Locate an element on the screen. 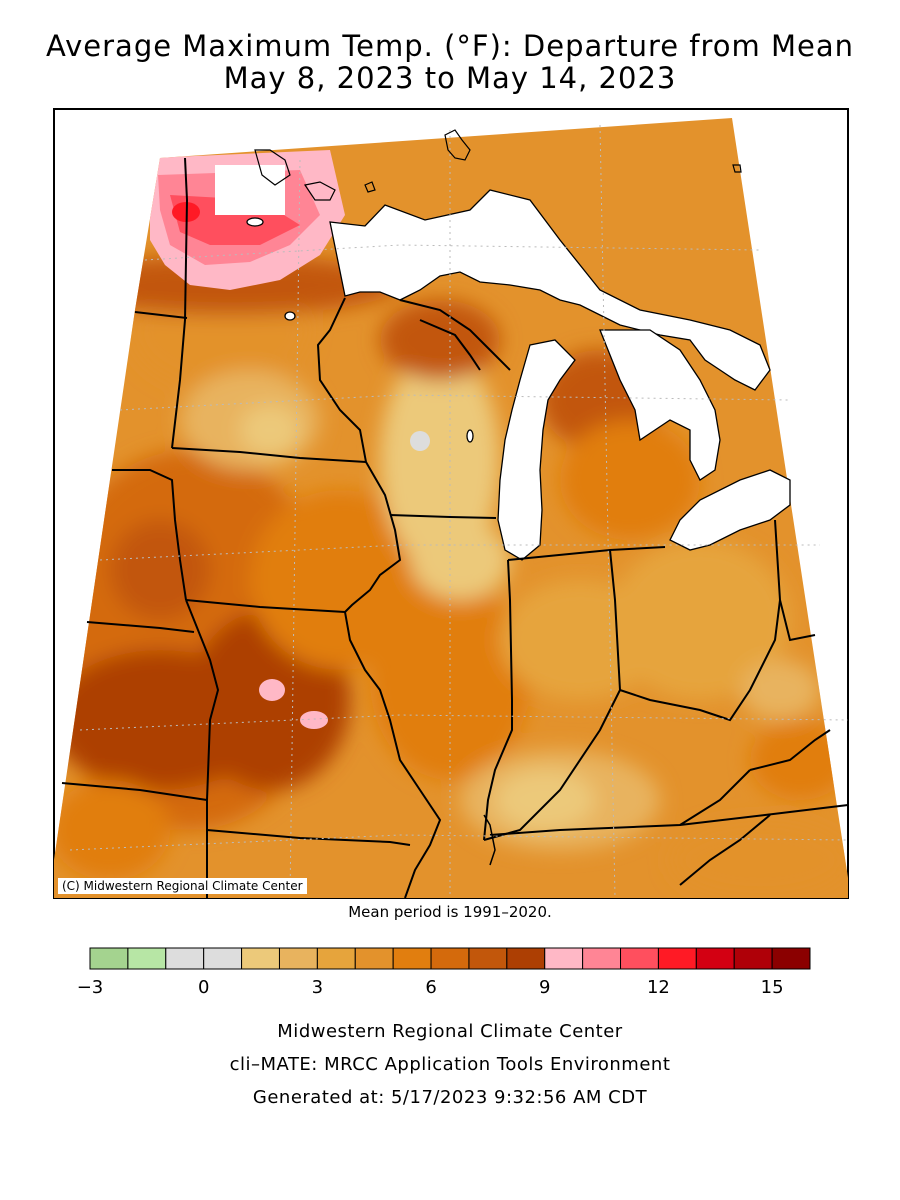 This screenshot has height=1200, width=900. northern-coastline-marks is located at coordinates (498, 165).